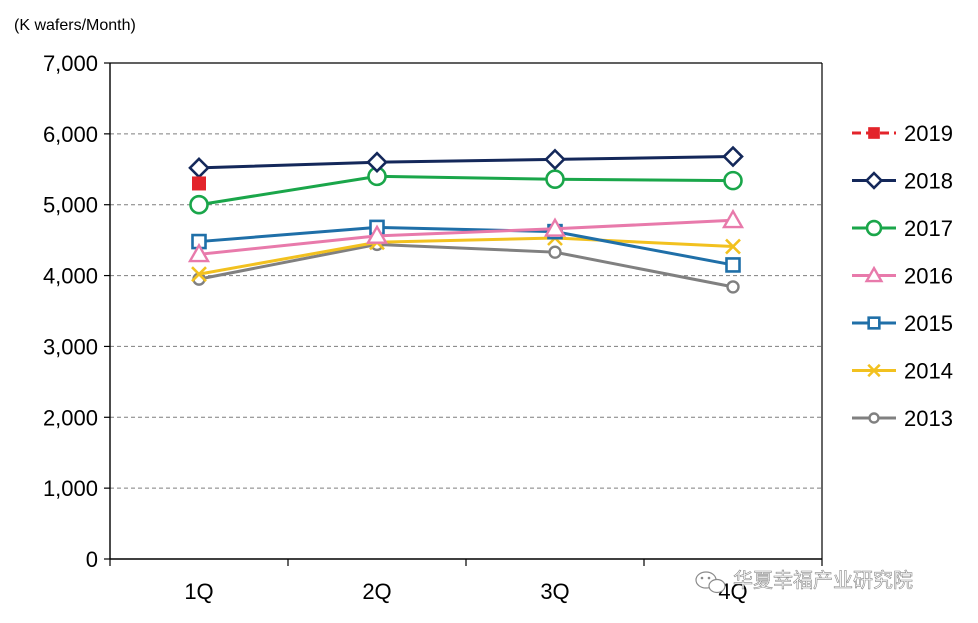 This screenshot has height=623, width=978. Describe the element at coordinates (902, 371) in the screenshot. I see `legend-item-2014: 2014` at that location.